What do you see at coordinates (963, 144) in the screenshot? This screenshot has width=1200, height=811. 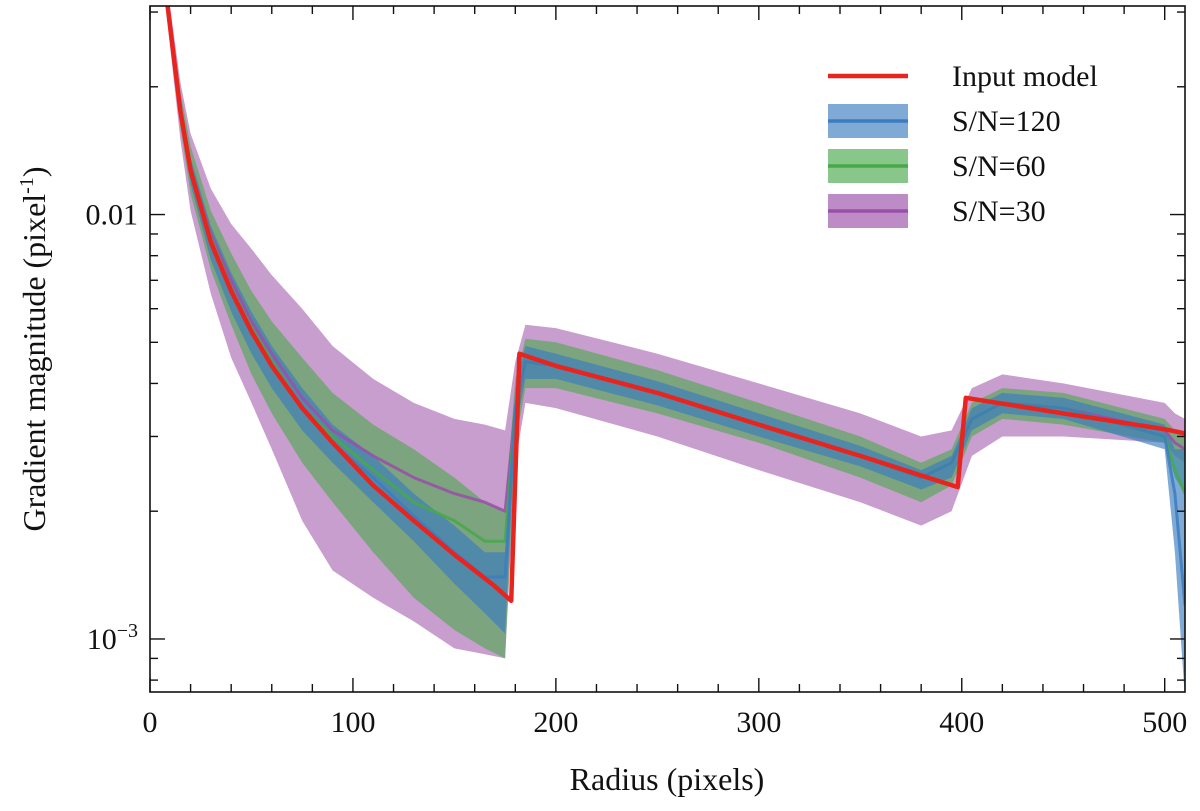 I see `legend: Input model S/N=120 S/N=60 S/N=30` at bounding box center [963, 144].